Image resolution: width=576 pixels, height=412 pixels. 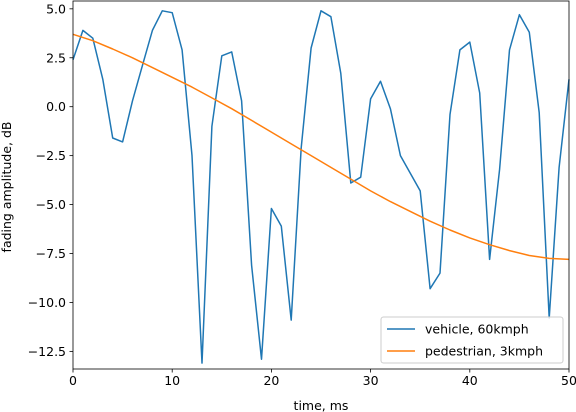 I want to click on x-tick-label: 30, so click(x=371, y=380).